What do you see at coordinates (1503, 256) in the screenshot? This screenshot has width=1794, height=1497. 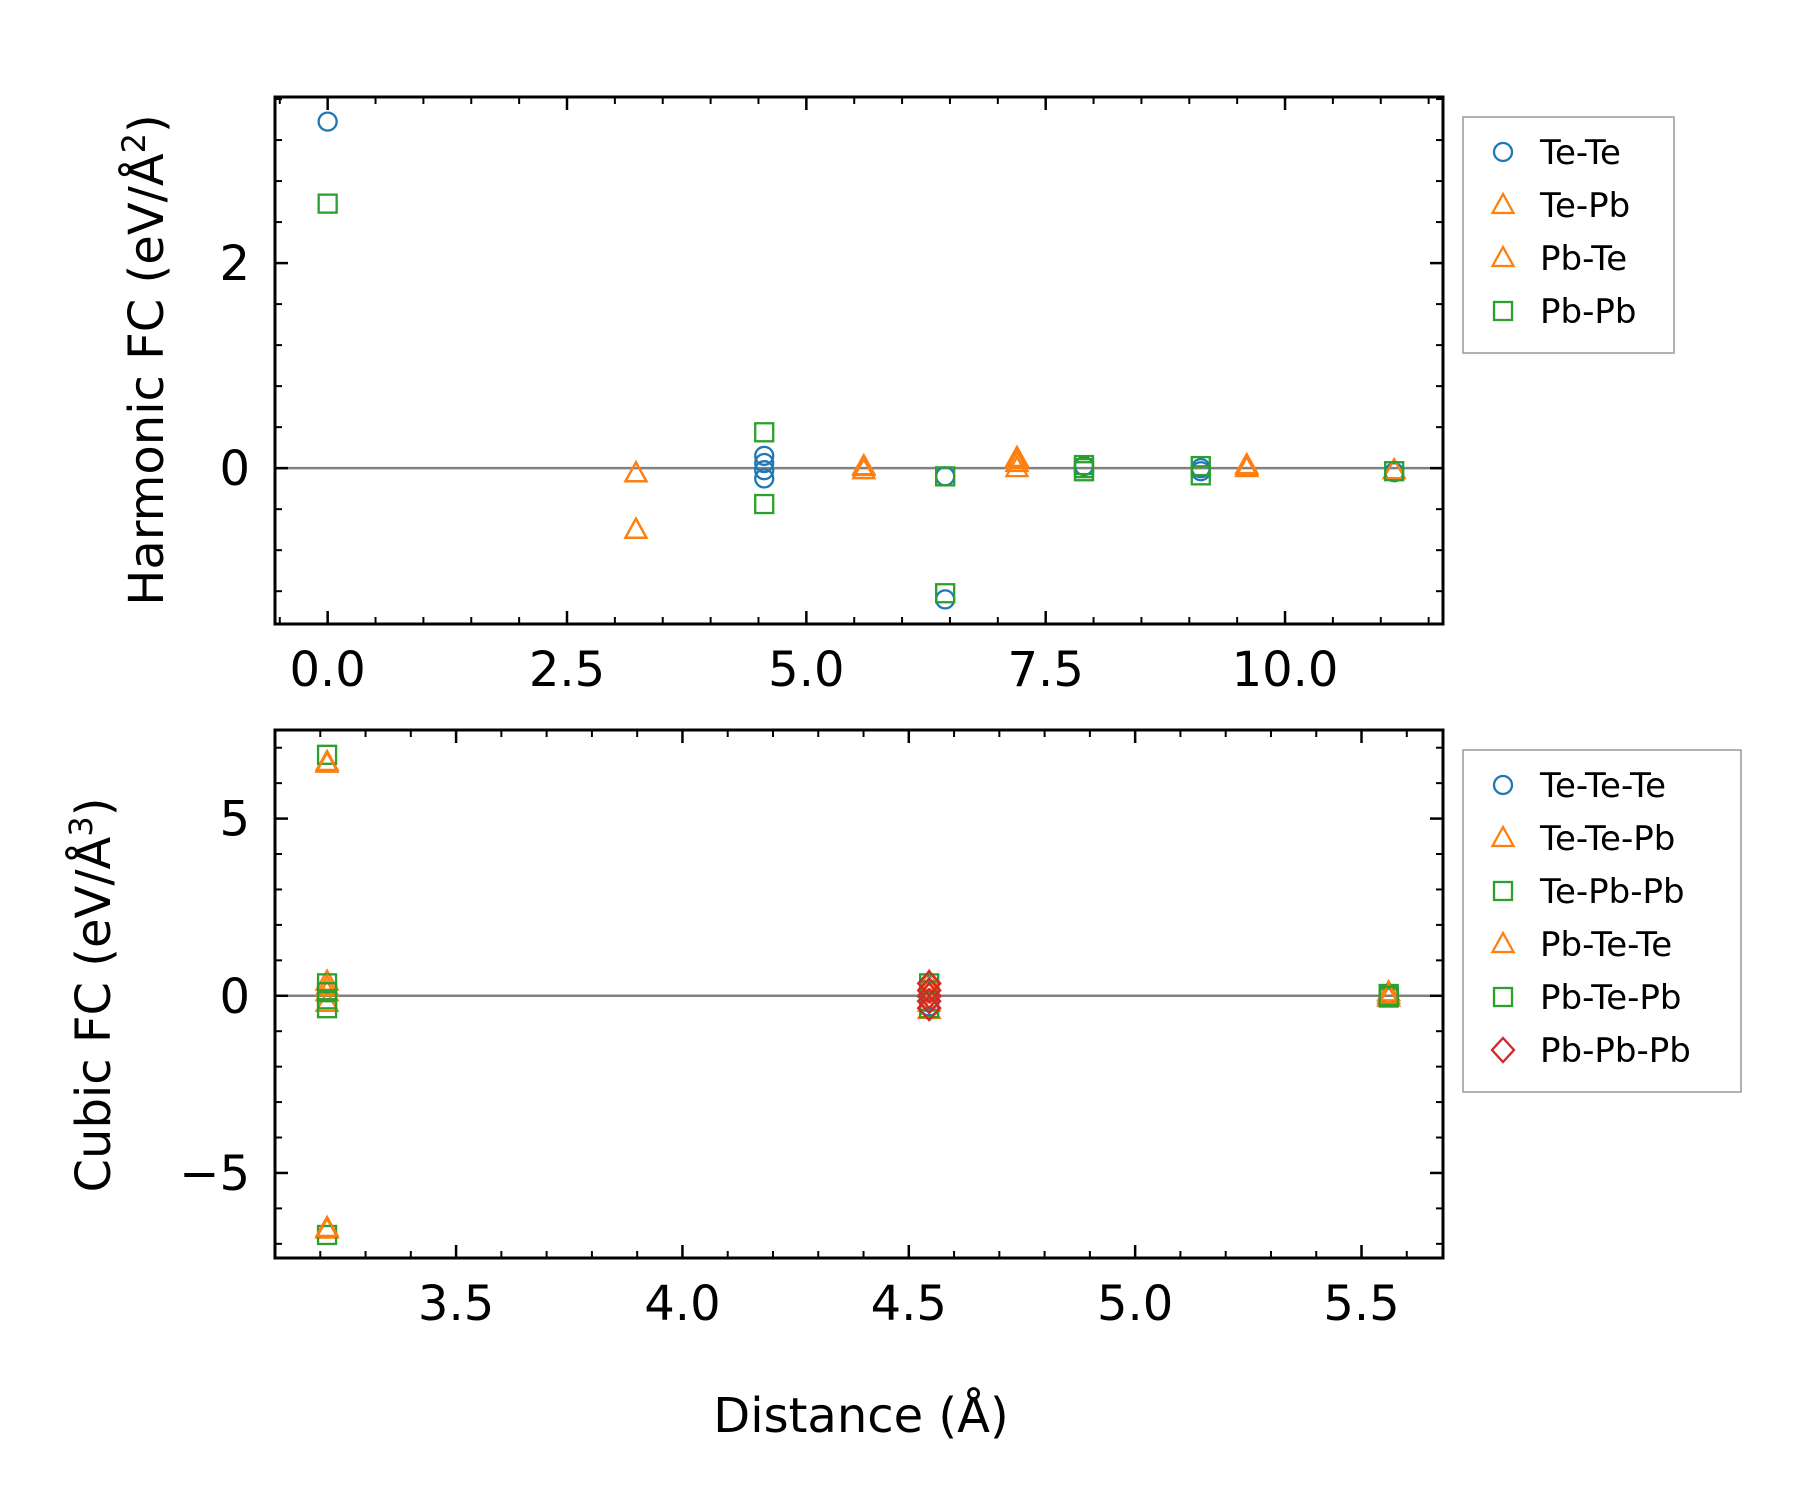 I see `harmonic-legend-marker-pb-te` at bounding box center [1503, 256].